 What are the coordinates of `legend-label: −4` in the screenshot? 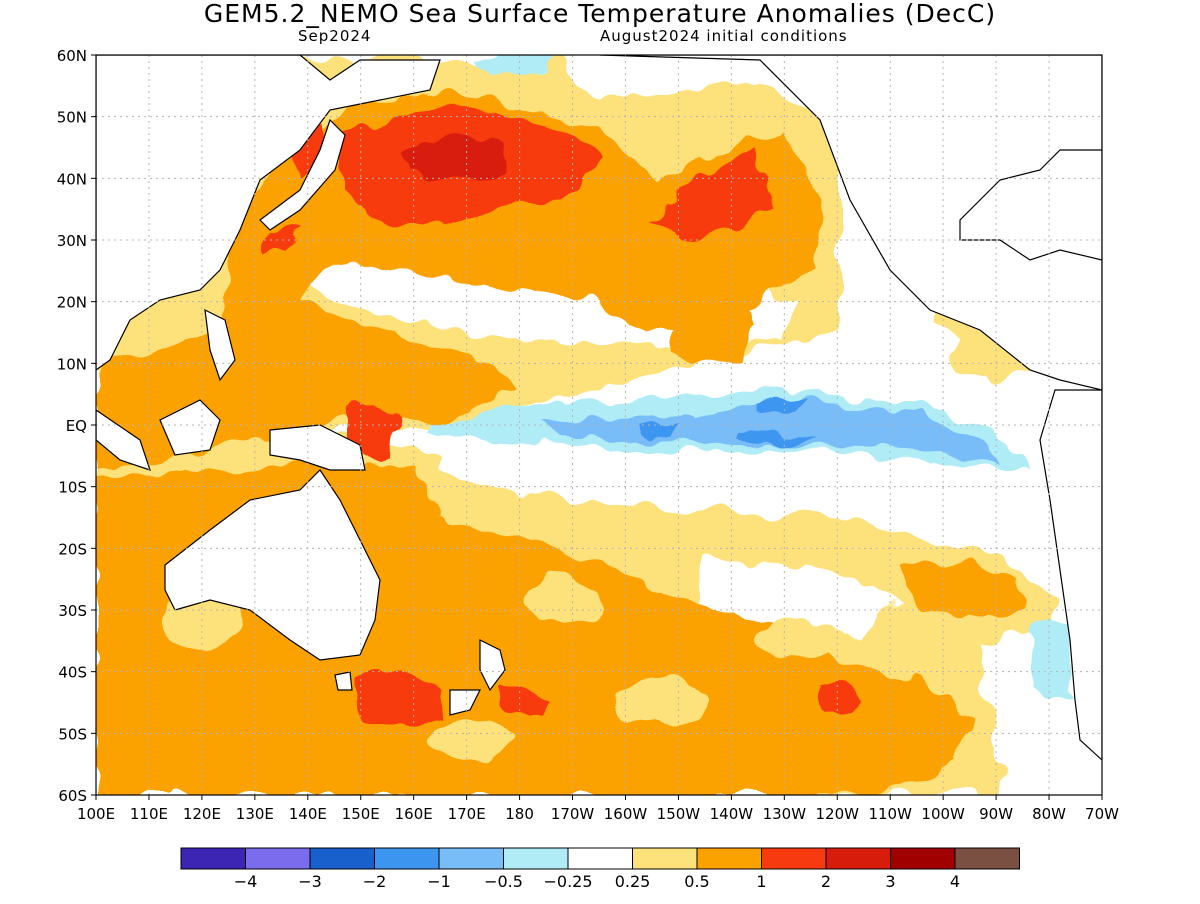 It's located at (246, 881).